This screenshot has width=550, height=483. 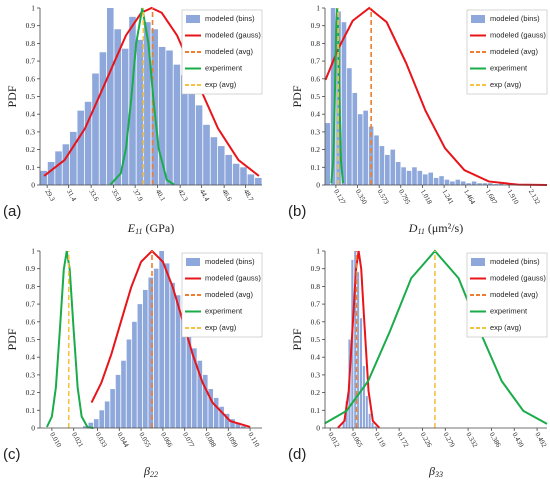 I want to click on x-tick-label: 1.464, so click(x=469, y=197).